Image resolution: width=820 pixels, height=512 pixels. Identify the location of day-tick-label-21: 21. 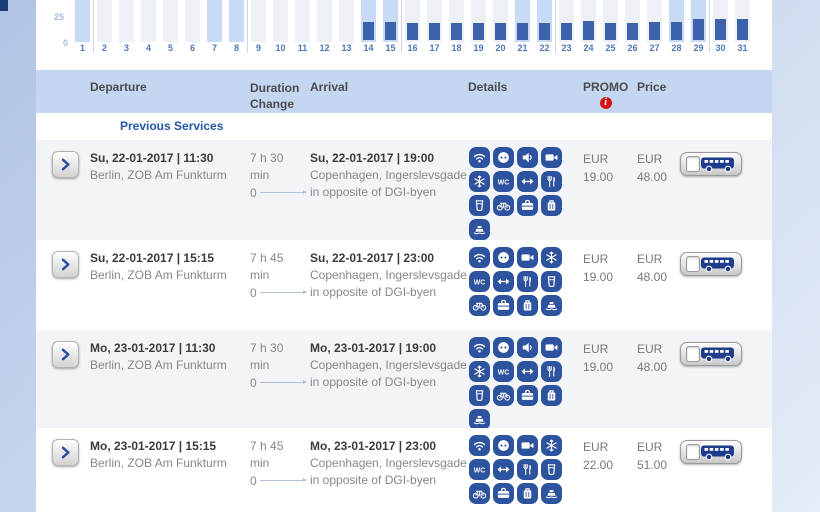
(522, 48).